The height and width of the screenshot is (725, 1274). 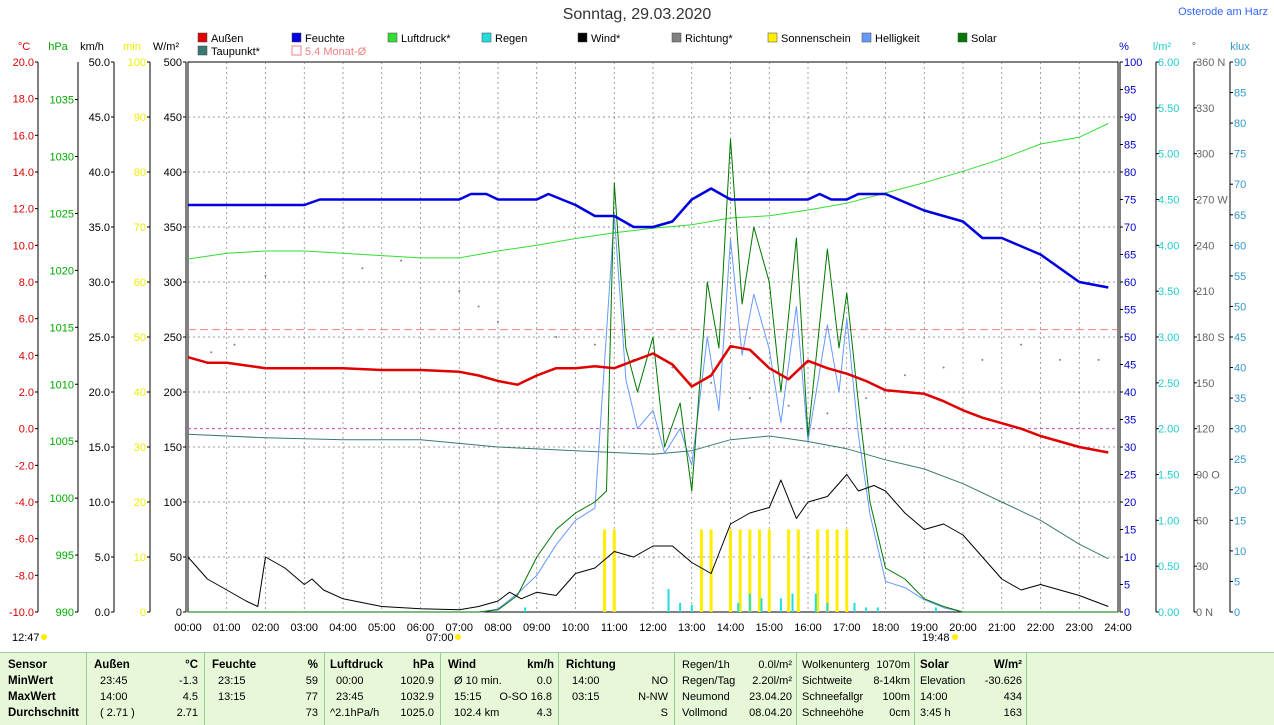 What do you see at coordinates (1205, 430) in the screenshot?
I see `right-axis-tick-label: 120` at bounding box center [1205, 430].